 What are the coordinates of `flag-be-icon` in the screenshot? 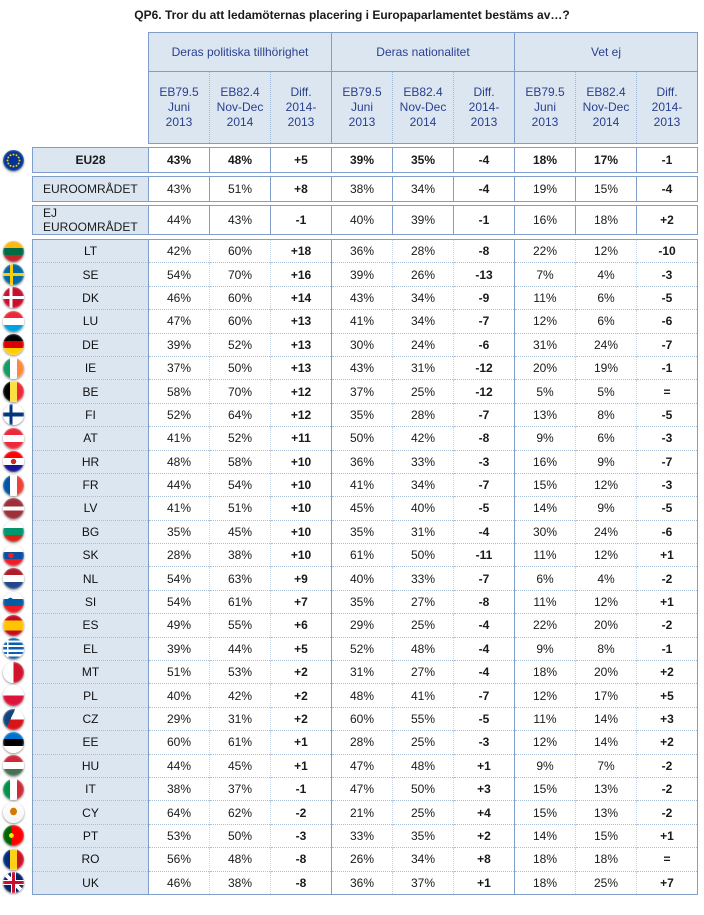 It's located at (13, 392).